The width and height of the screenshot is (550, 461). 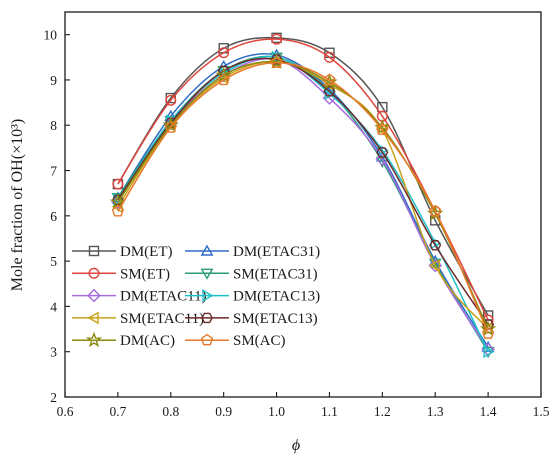 What do you see at coordinates (259, 341) in the screenshot?
I see `legend-label: SM(AC)` at bounding box center [259, 341].